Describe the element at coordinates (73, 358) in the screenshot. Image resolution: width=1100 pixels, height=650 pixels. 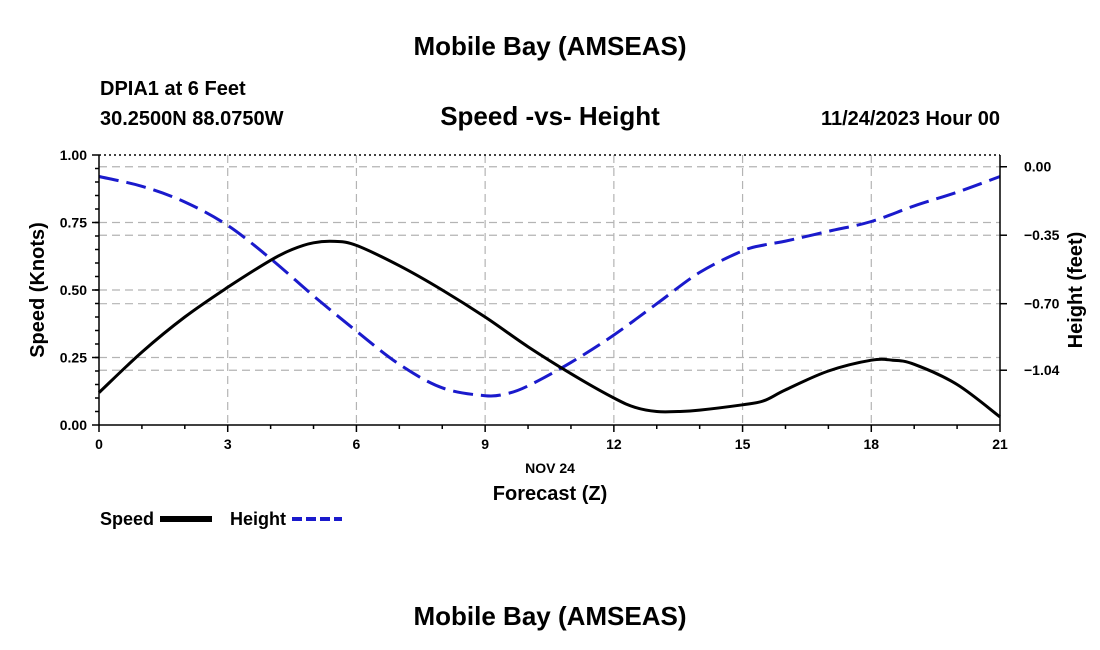
I see `y-left-tick-label: 0.25` at that location.